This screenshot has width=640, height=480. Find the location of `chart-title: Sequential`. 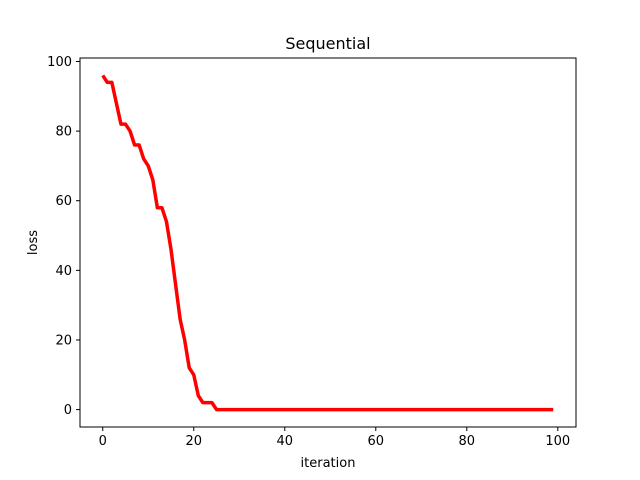

chart-title: Sequential is located at coordinates (327, 43).